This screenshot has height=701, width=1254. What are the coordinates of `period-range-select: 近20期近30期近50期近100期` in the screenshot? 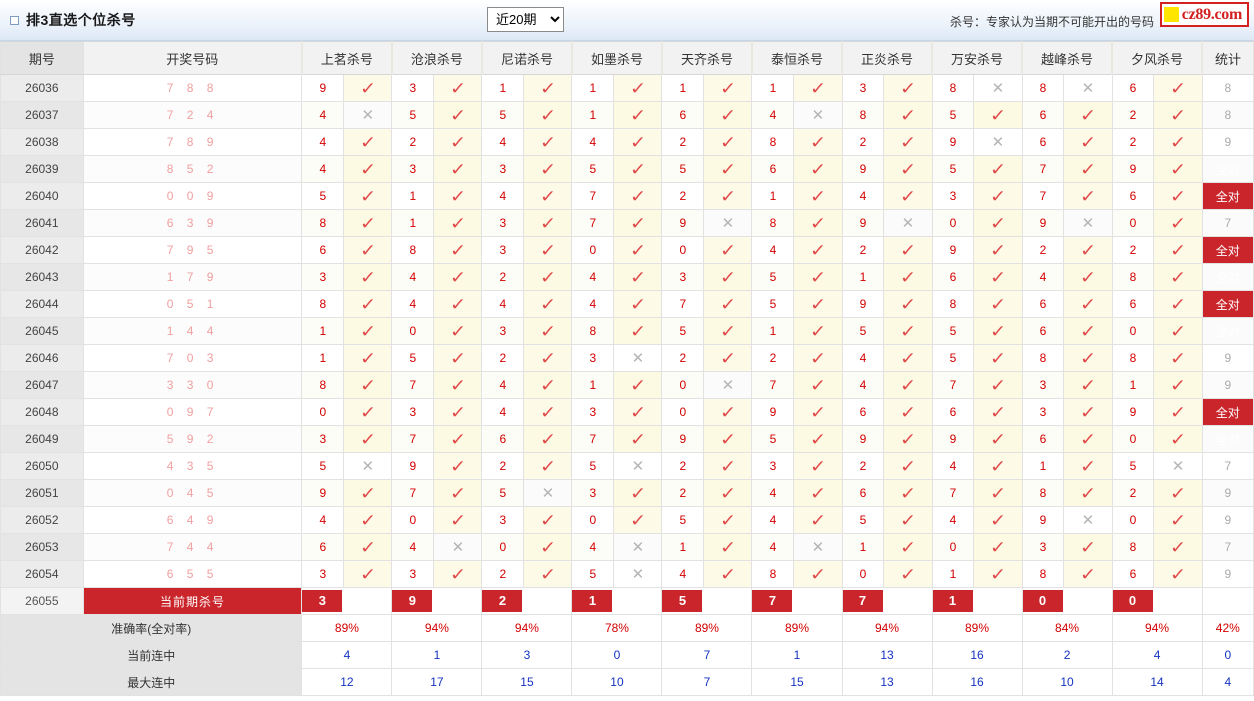 It's located at (525, 19).